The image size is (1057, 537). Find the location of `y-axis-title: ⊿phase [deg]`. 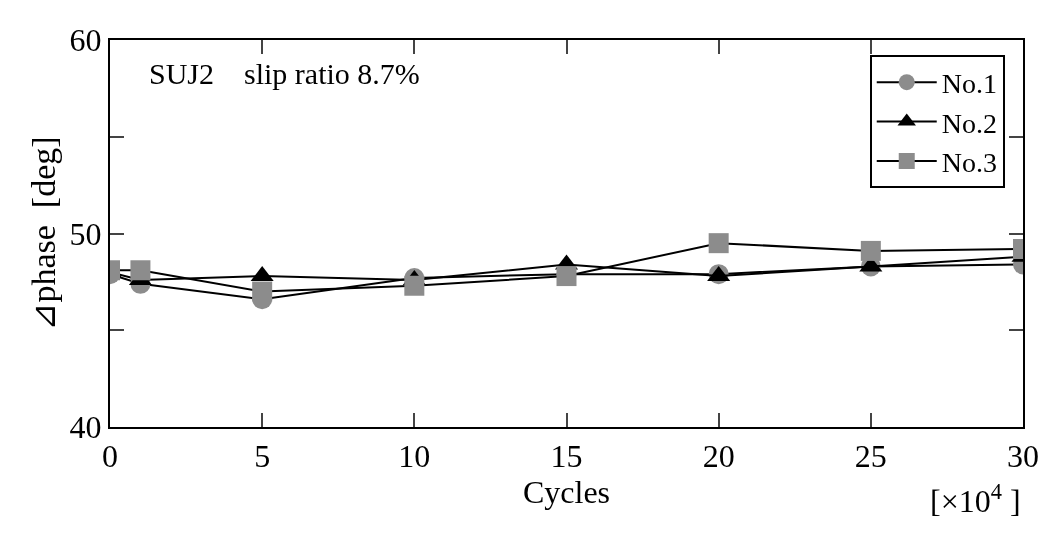

y-axis-title: ⊿phase [deg] is located at coordinates (43, 233).